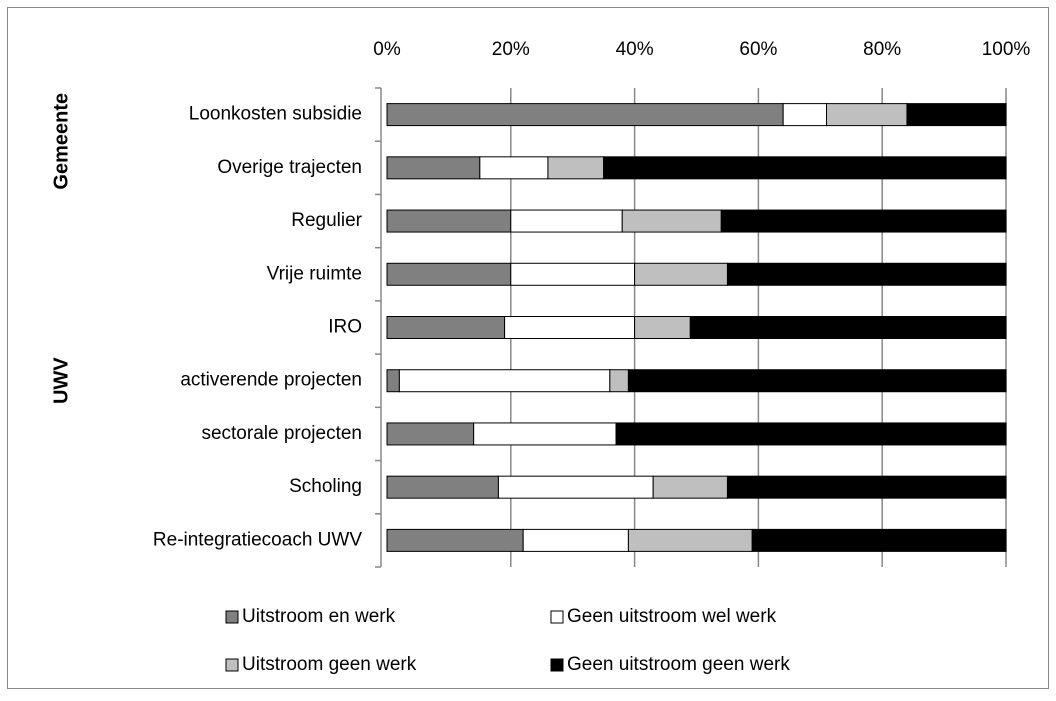 This screenshot has height=701, width=1056. I want to click on y-tick-label: Regulier, so click(326, 220).